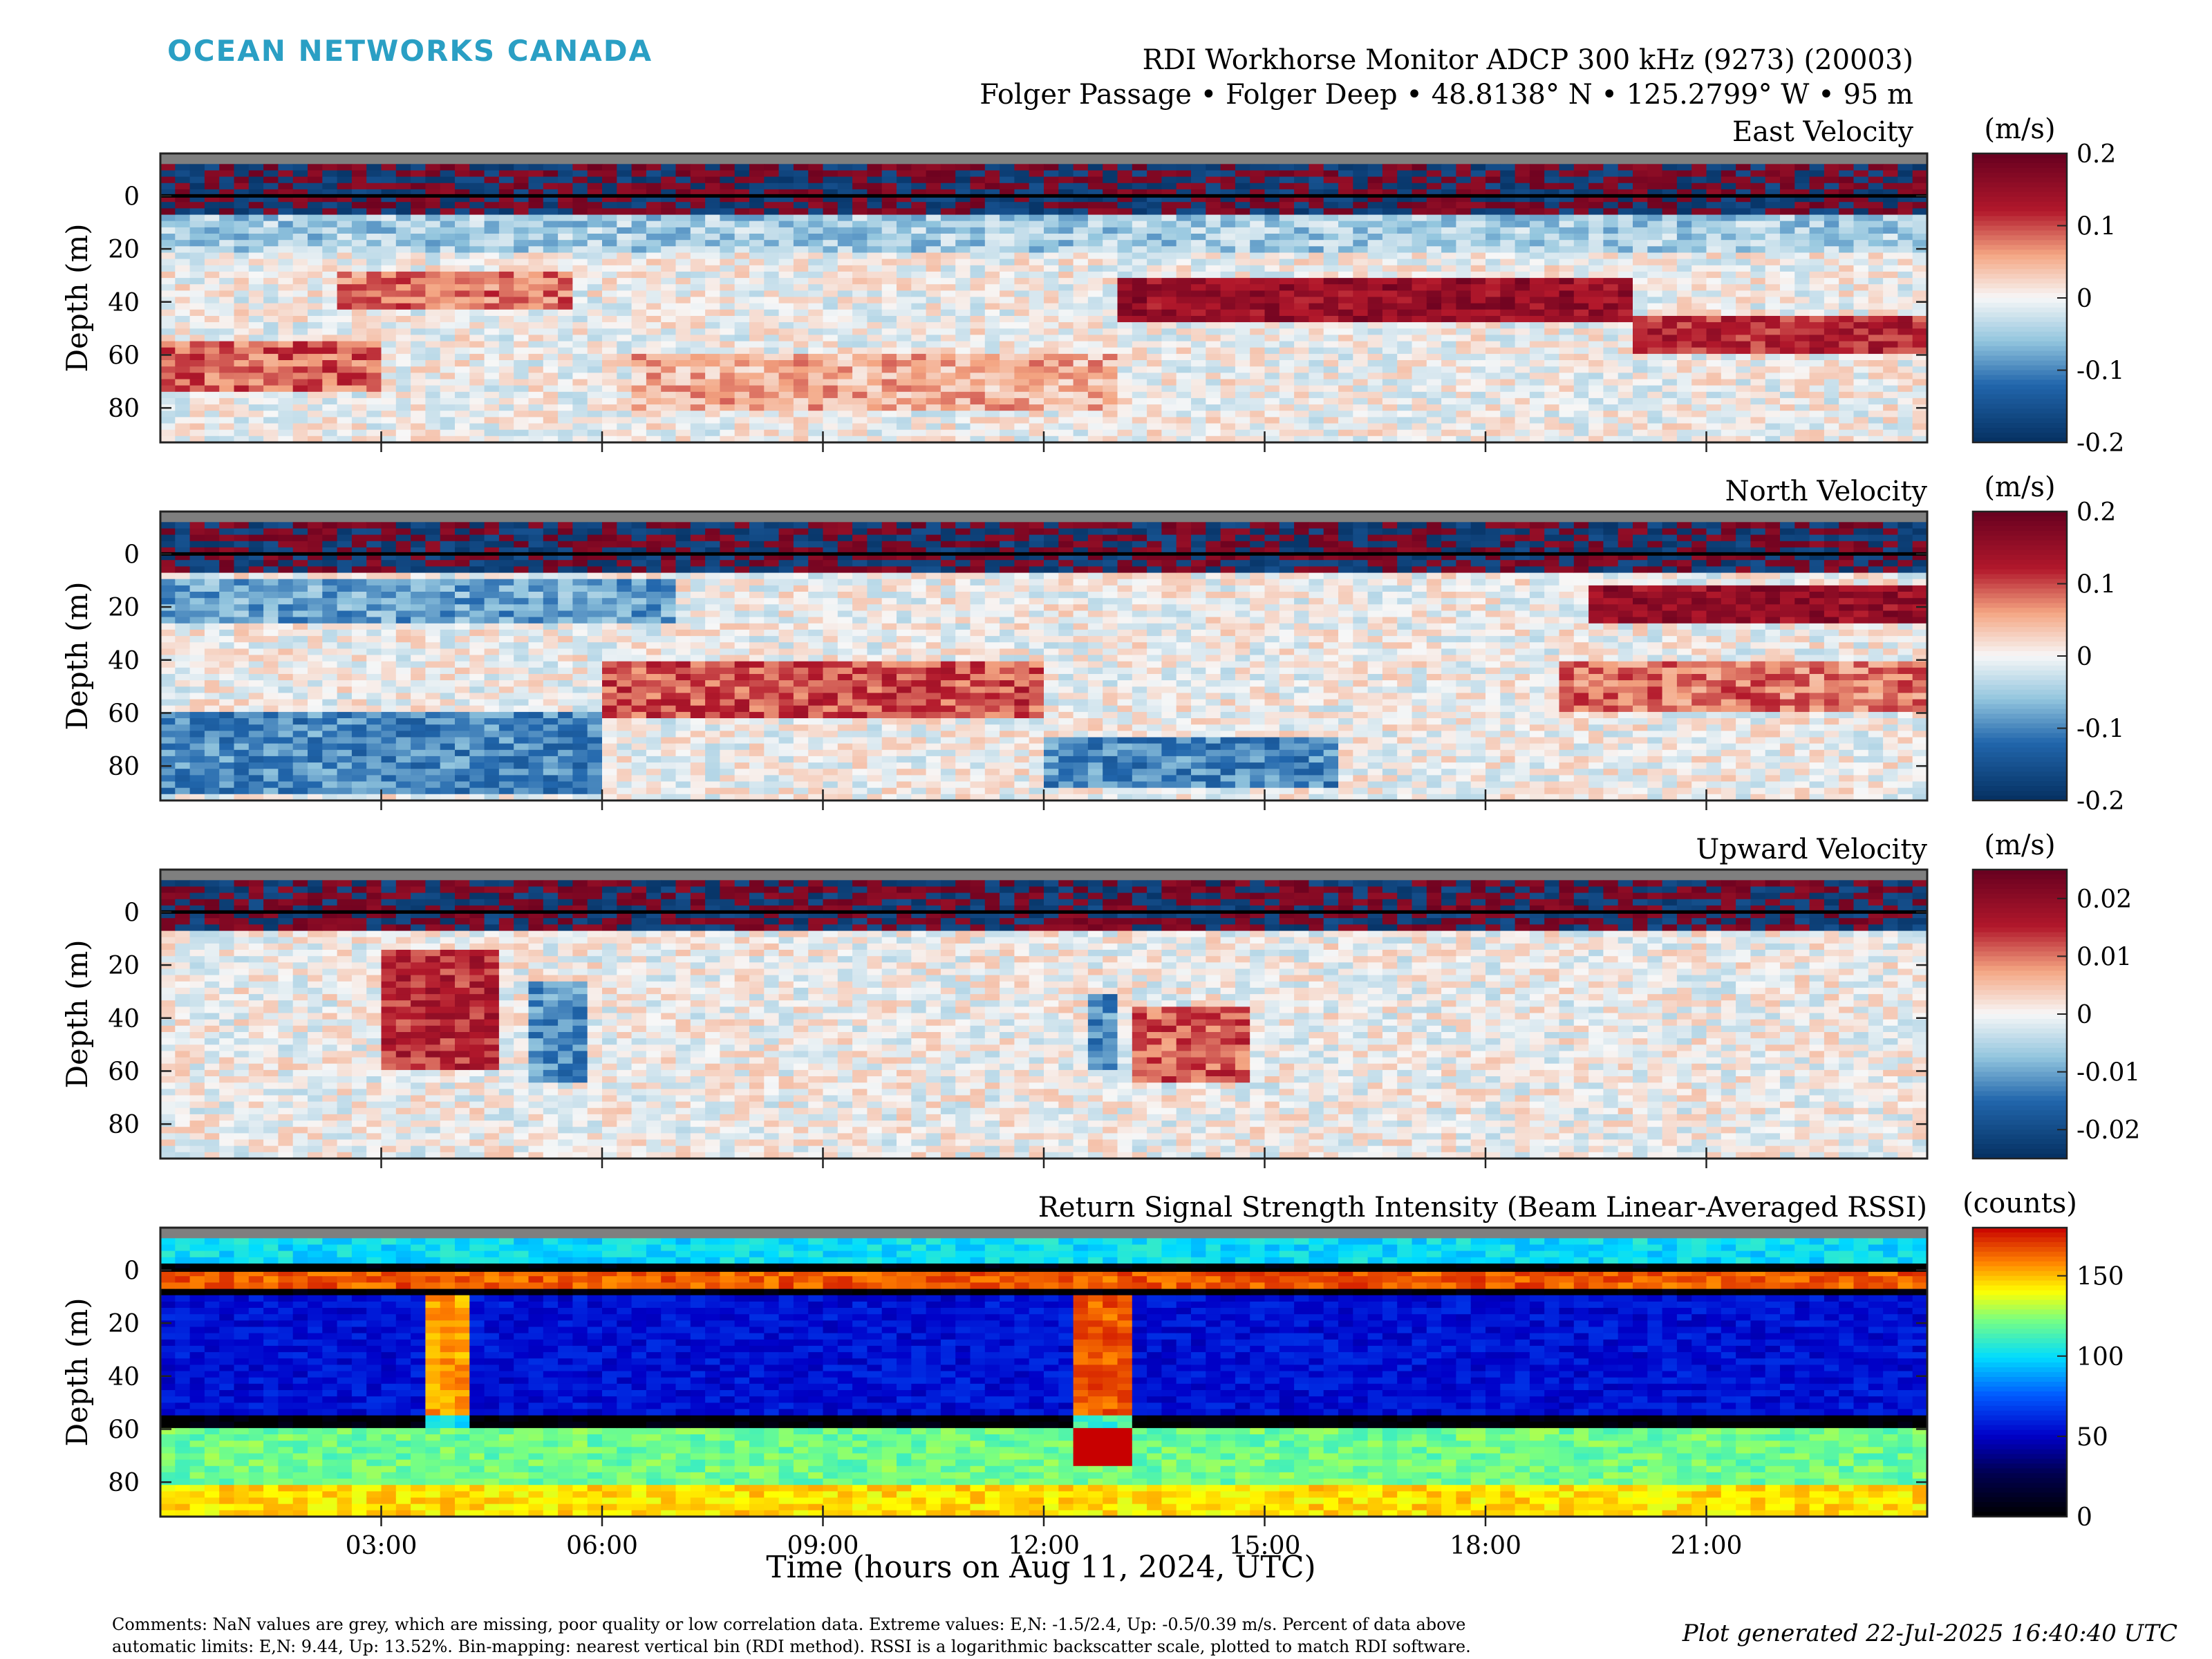 This screenshot has height=1659, width=2212. Describe the element at coordinates (2019, 1203) in the screenshot. I see `colorbar-label: (counts)` at that location.